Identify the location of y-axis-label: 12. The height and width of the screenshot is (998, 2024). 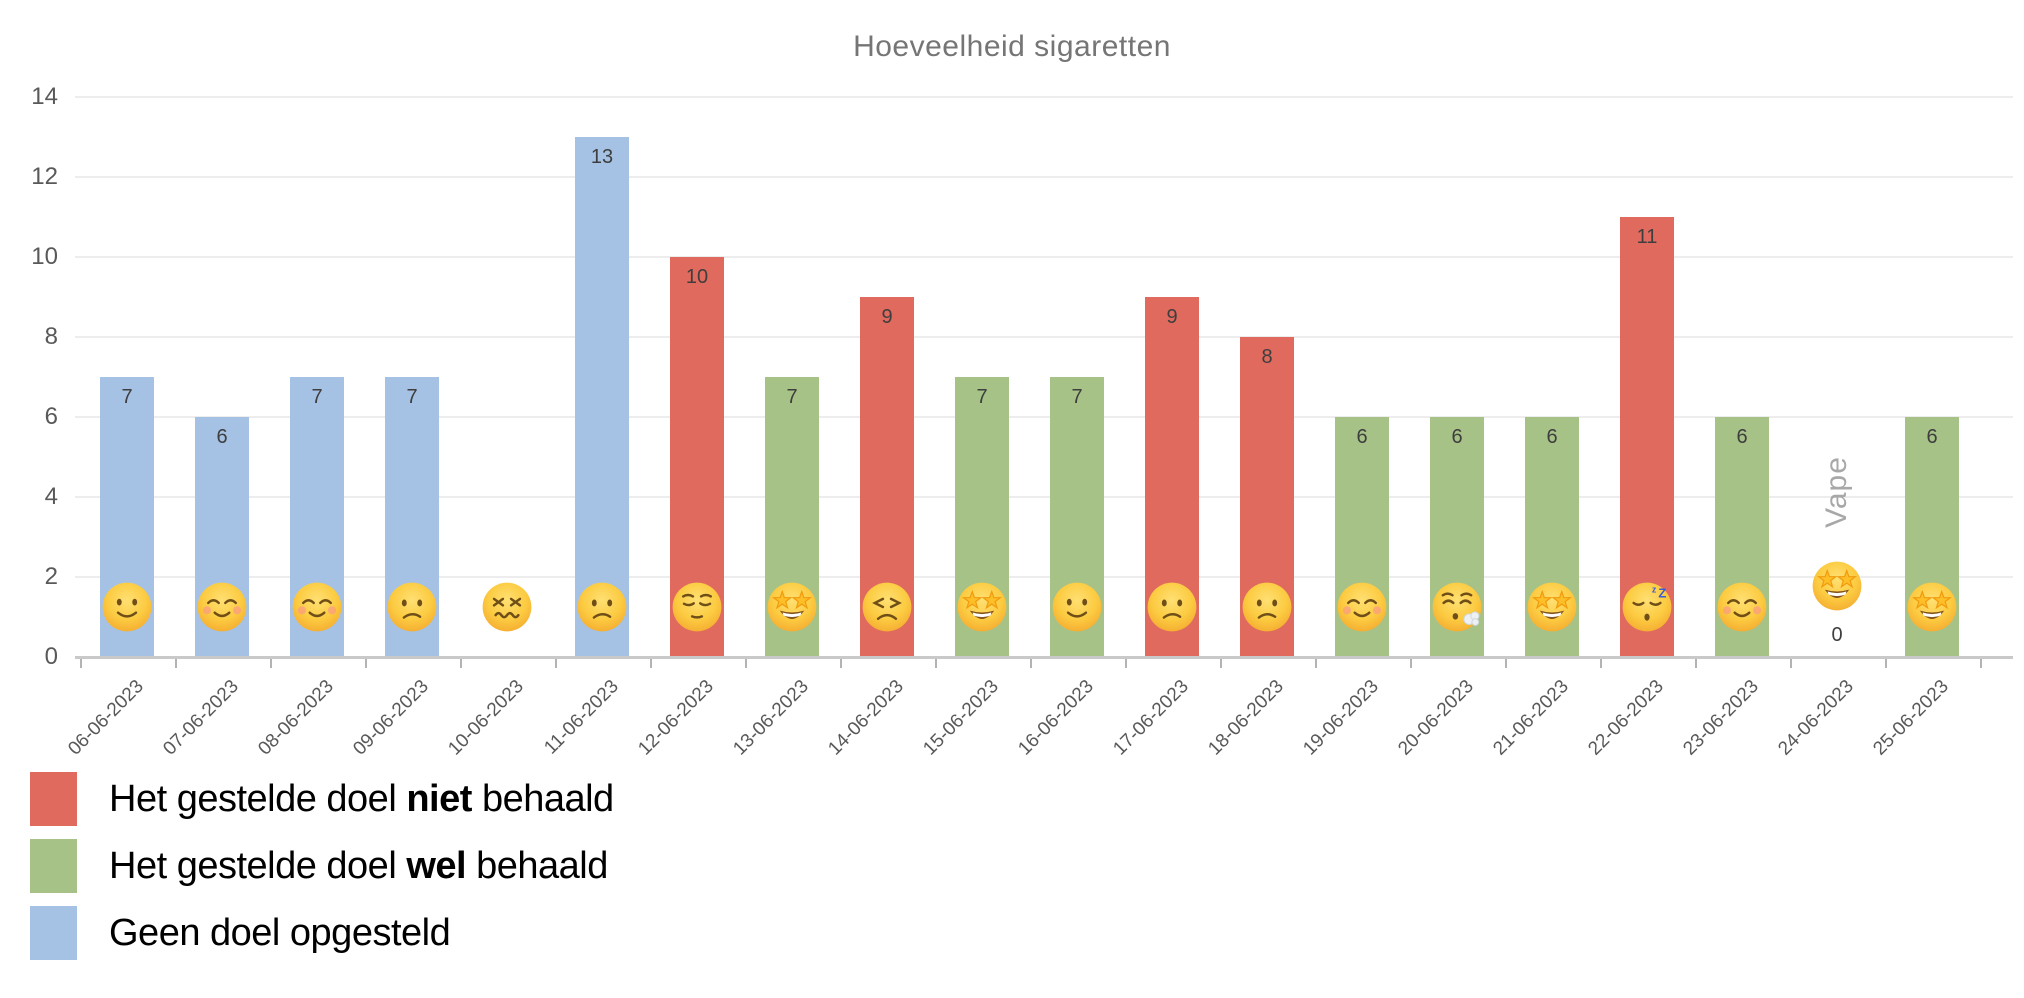
(44, 176).